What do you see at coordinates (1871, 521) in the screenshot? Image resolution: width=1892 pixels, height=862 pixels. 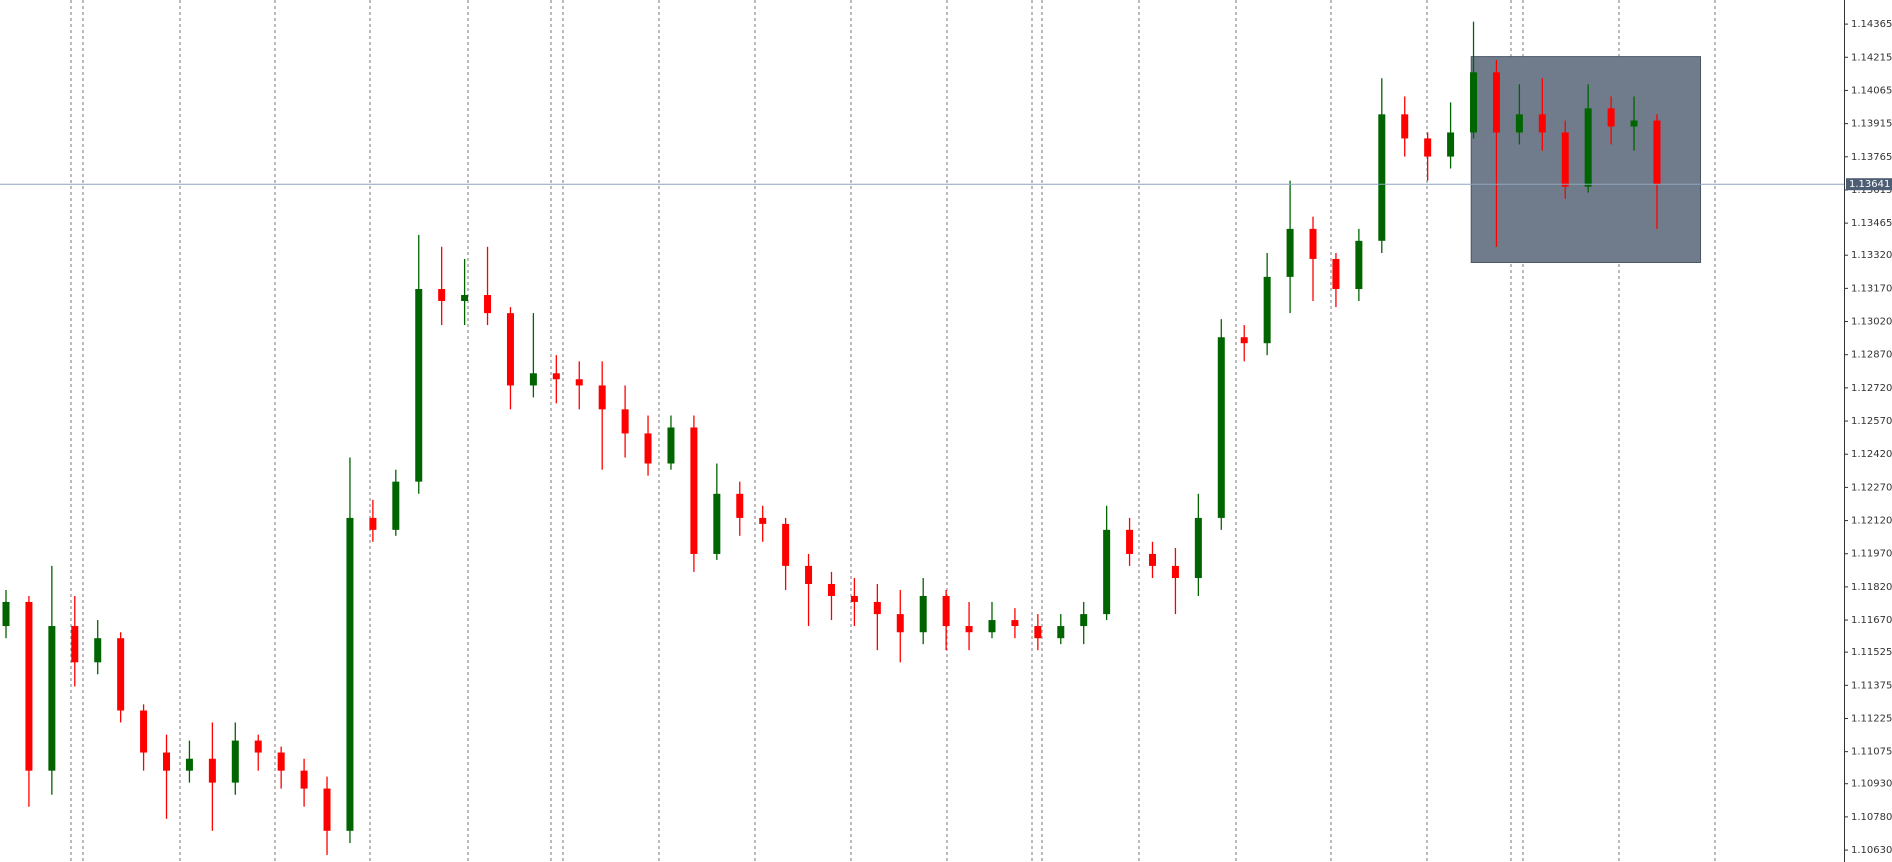 I see `y-tick-label: 1.12120` at bounding box center [1871, 521].